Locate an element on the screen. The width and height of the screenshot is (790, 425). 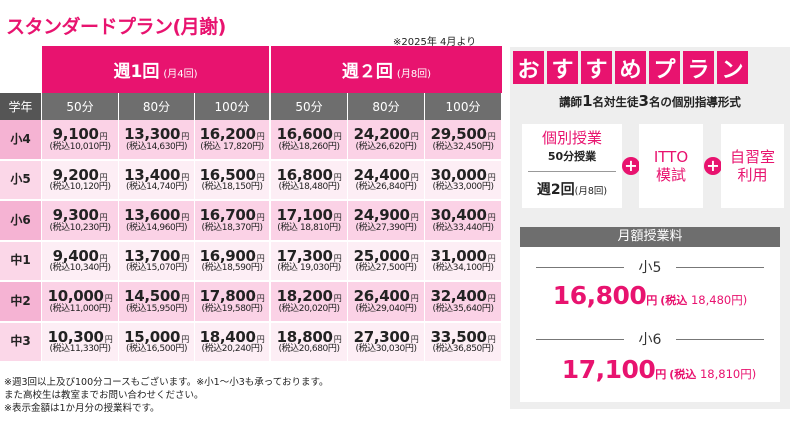
box-line: 利用 is located at coordinates (752, 175).